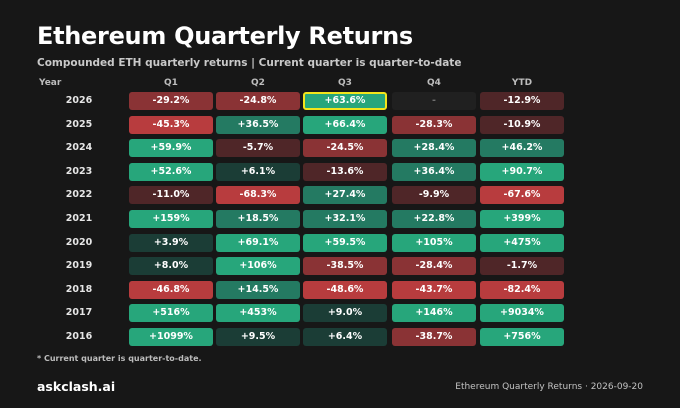 Image resolution: width=680 pixels, height=408 pixels. Describe the element at coordinates (258, 148) in the screenshot. I see `return-cell-2024-q2: -5.7%` at that location.